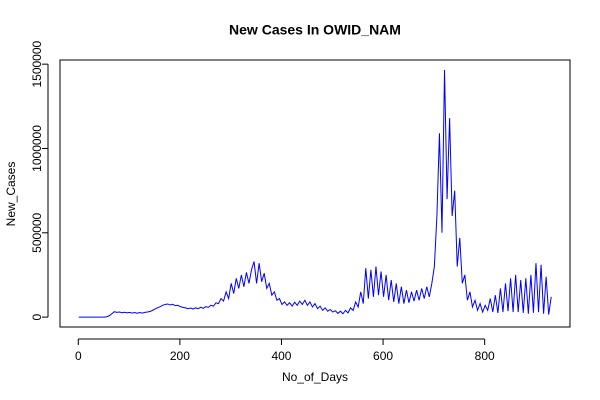  Describe the element at coordinates (37, 232) in the screenshot. I see `y-tick-label: 500000` at that location.